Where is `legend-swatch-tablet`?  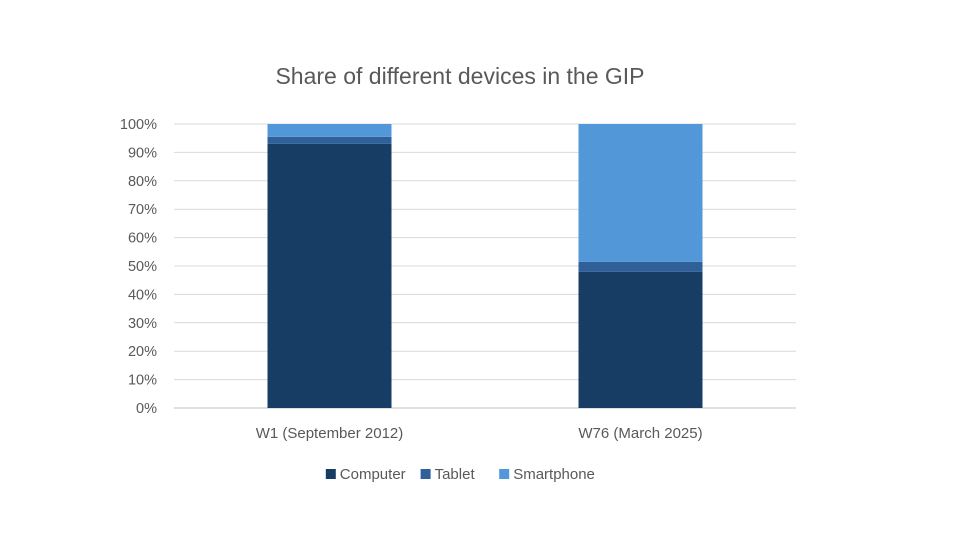 legend-swatch-tablet is located at coordinates (425, 474).